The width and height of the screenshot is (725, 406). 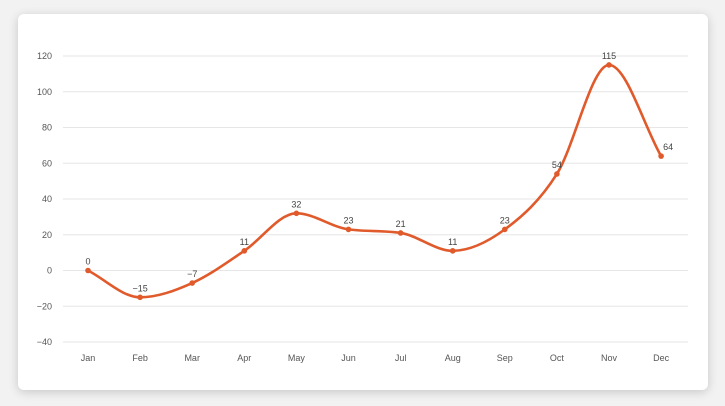 I want to click on data-label: 32, so click(x=296, y=204).